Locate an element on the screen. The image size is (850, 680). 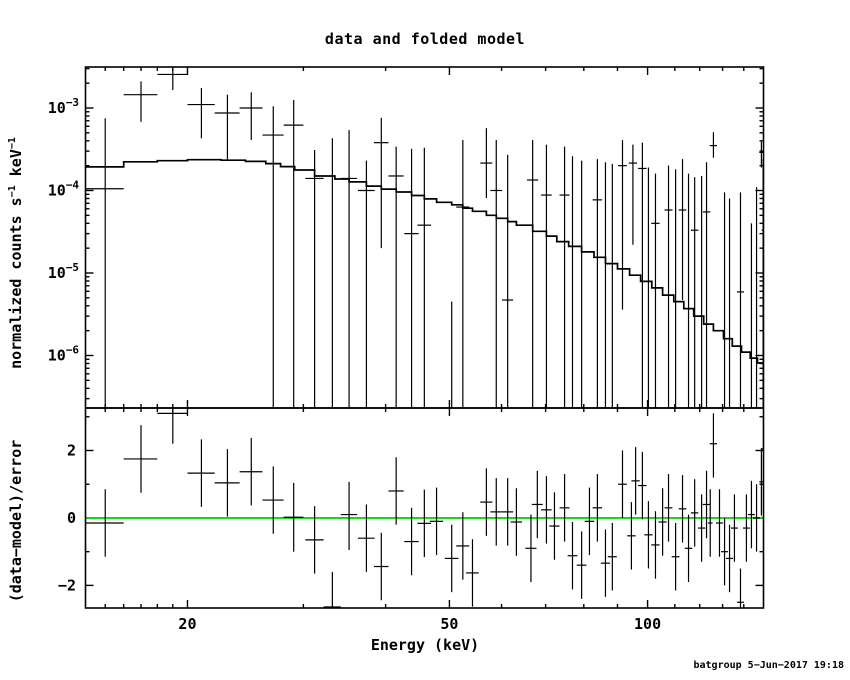
ylabel-text: keV is located at coordinates (16, 167).